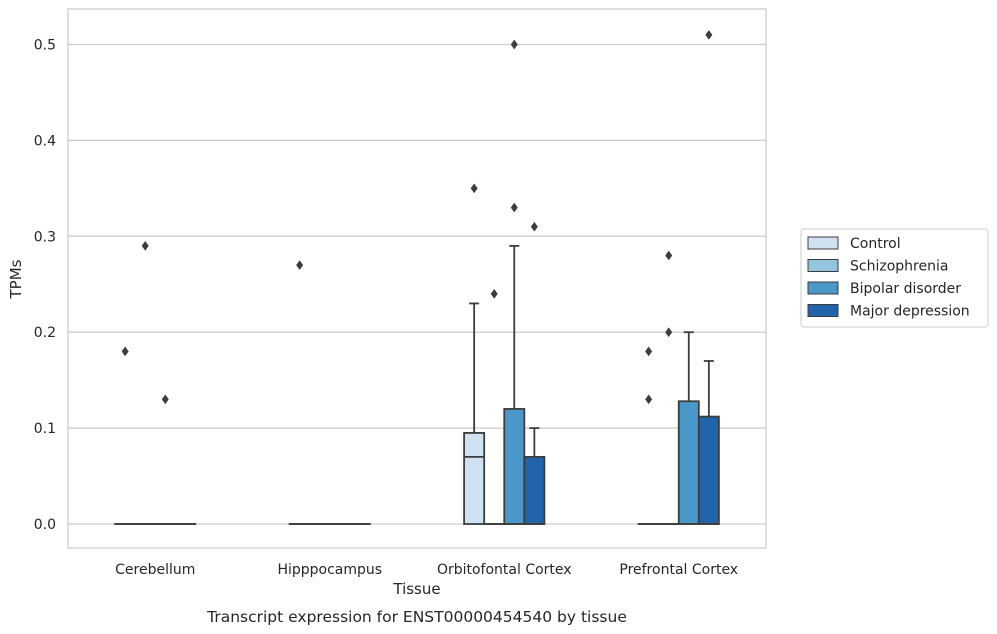 The width and height of the screenshot is (997, 634). Describe the element at coordinates (45, 45) in the screenshot. I see `y-tick-label: 0.5` at that location.